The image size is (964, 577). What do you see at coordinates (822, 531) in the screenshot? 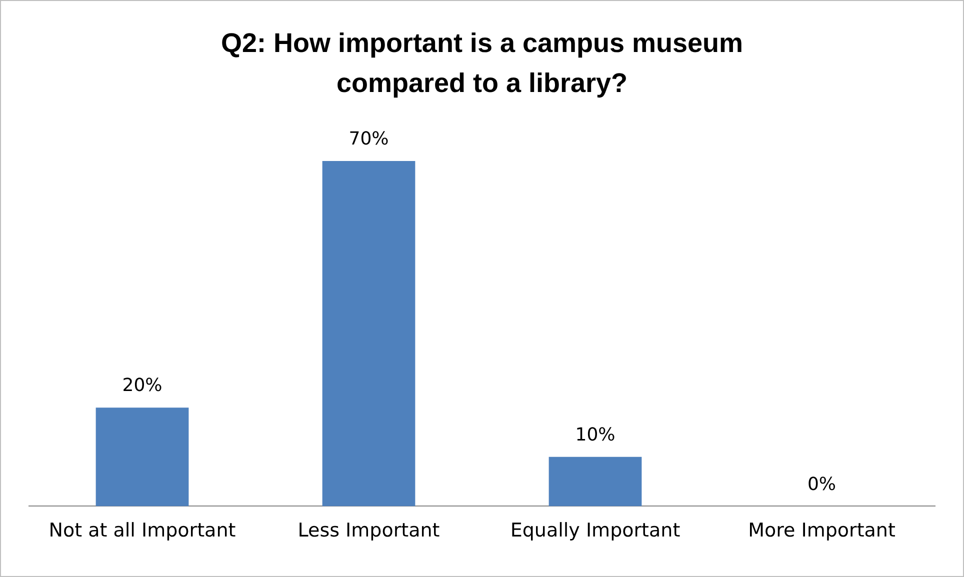
I see `x-tick-label: More Important` at bounding box center [822, 531].